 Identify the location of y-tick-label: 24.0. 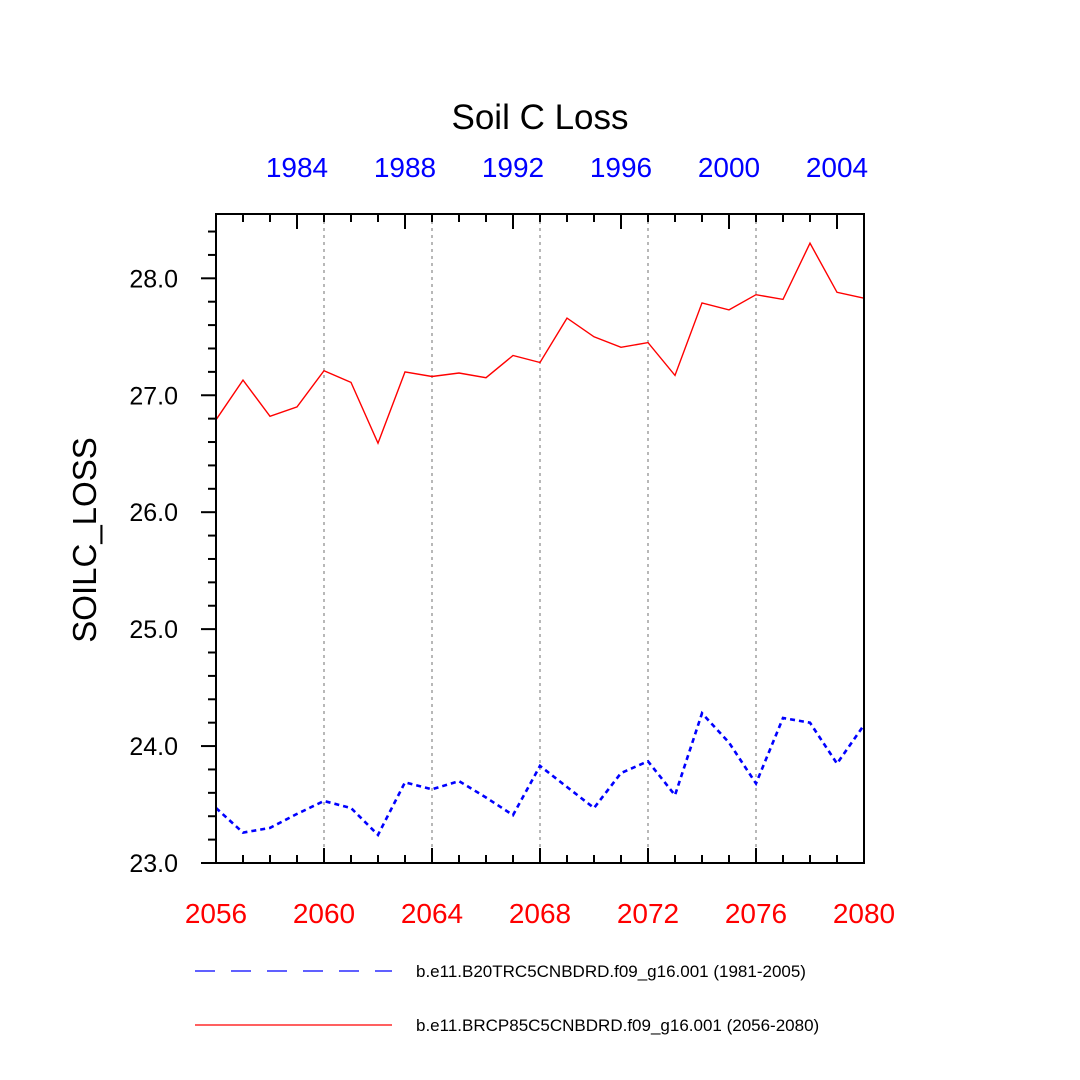
(153, 747).